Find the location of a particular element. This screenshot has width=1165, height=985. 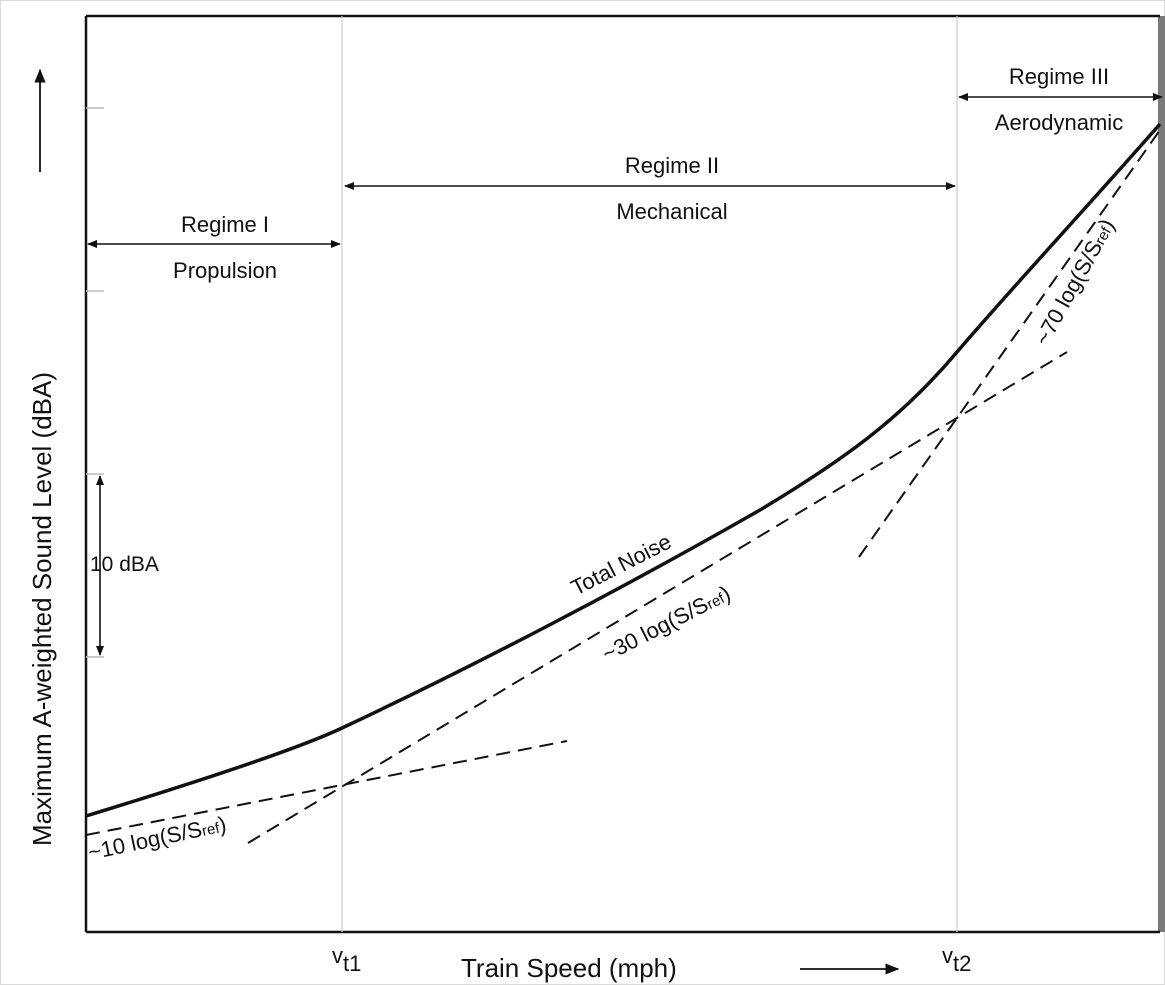

x-axis-label: Train Speed (mph) is located at coordinates (569, 968).